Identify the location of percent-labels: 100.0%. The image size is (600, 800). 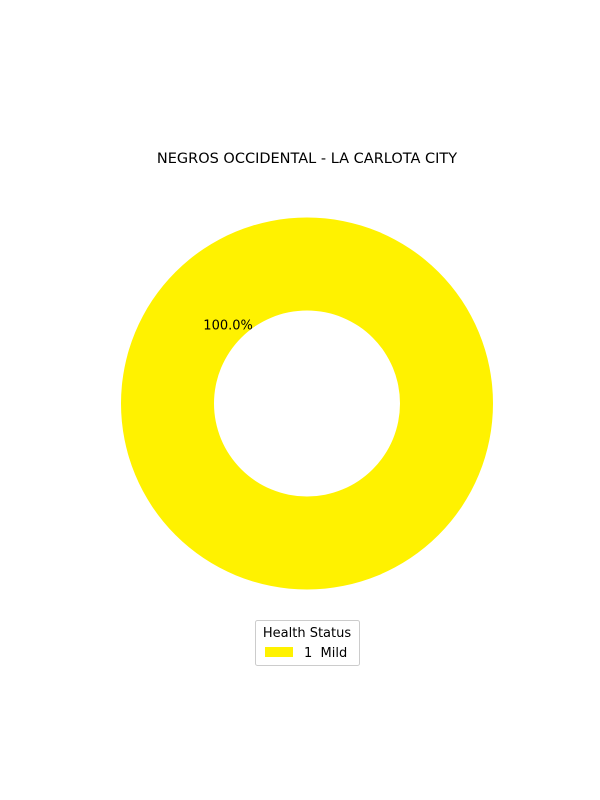
(228, 326).